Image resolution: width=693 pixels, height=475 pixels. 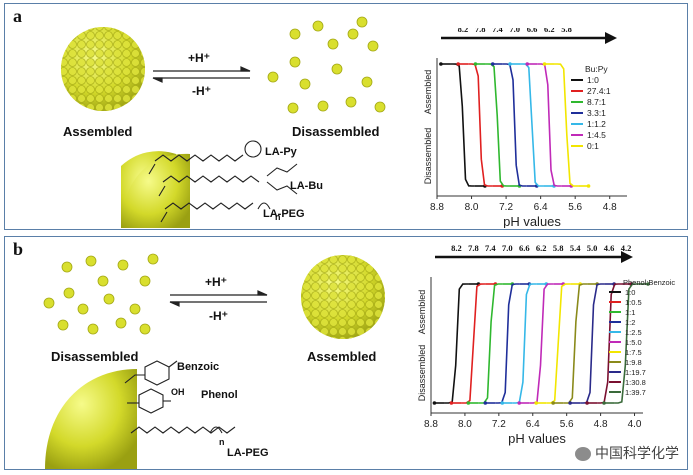 I want to click on hydroxyl-label: OH, so click(x=178, y=392).